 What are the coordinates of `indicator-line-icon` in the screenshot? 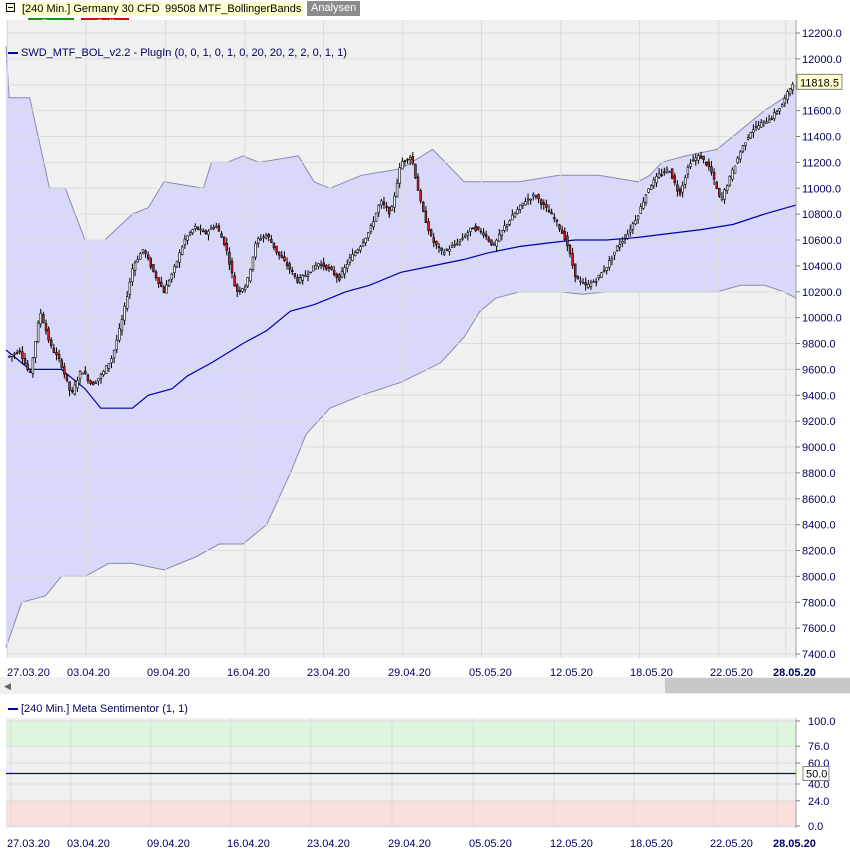 It's located at (13, 709).